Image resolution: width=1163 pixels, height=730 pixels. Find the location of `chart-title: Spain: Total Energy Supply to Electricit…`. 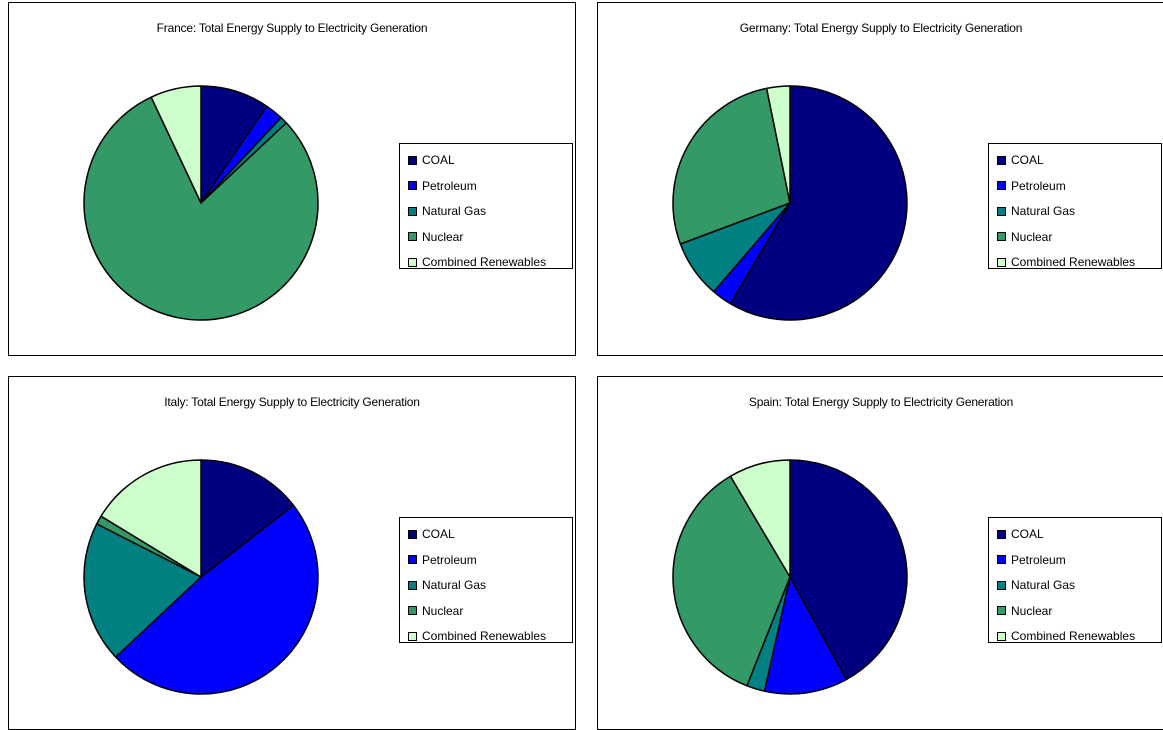

chart-title: Spain: Total Energy Supply to Electricit… is located at coordinates (881, 402).